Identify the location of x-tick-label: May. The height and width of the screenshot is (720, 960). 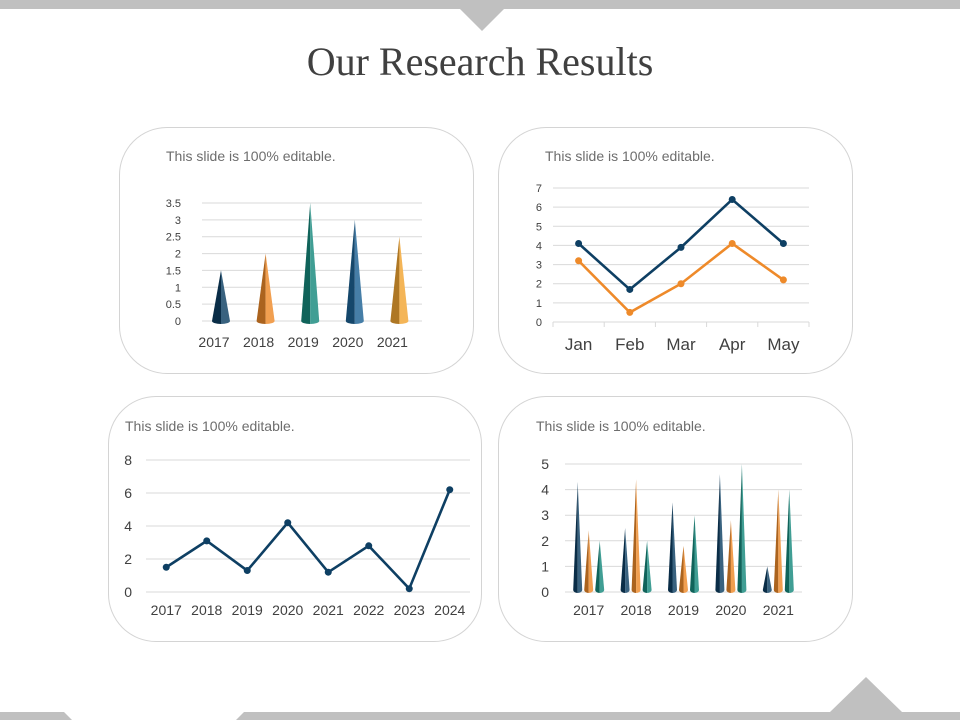
(783, 344).